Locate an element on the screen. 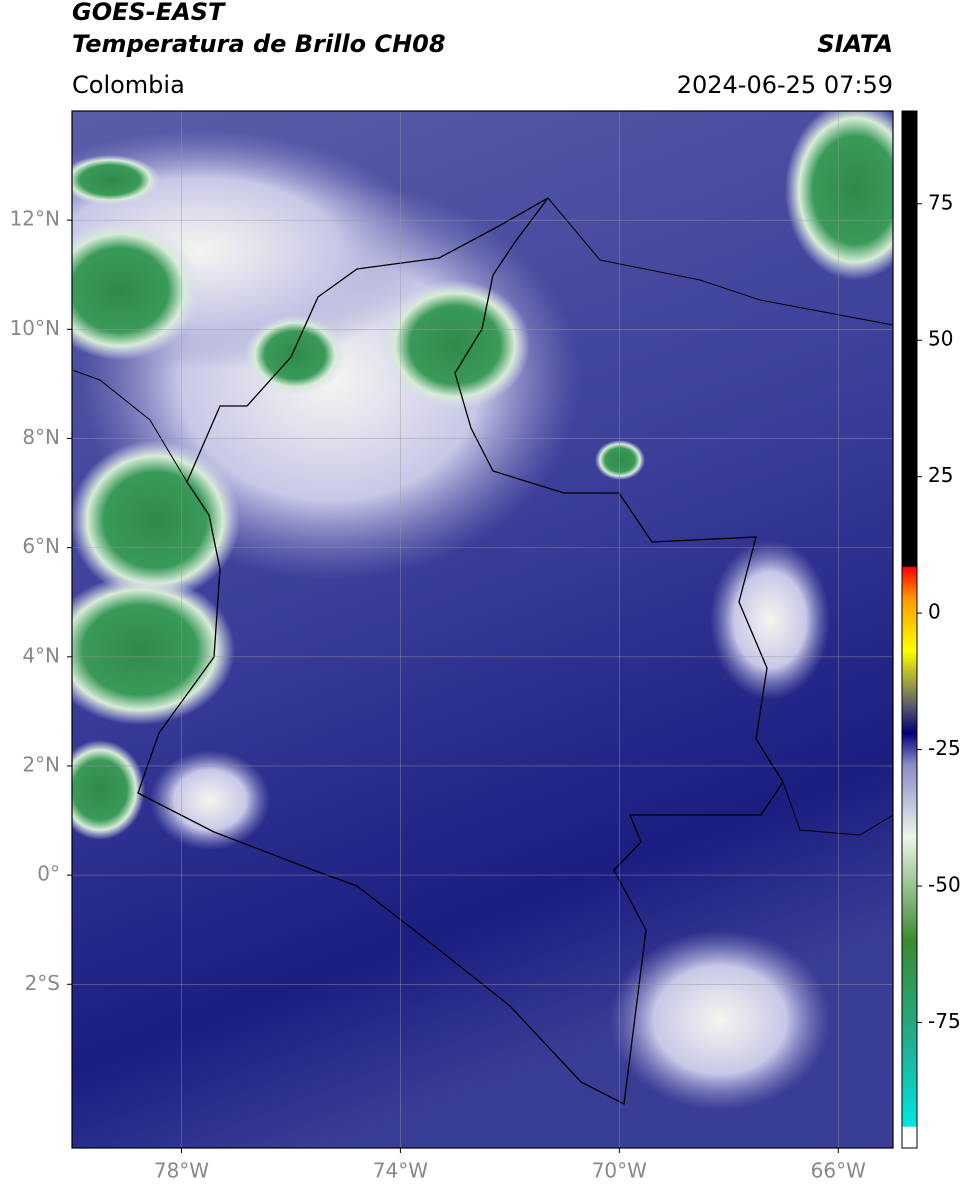 This screenshot has width=966, height=1194. colorbar-tick-label: 25 is located at coordinates (940, 475).